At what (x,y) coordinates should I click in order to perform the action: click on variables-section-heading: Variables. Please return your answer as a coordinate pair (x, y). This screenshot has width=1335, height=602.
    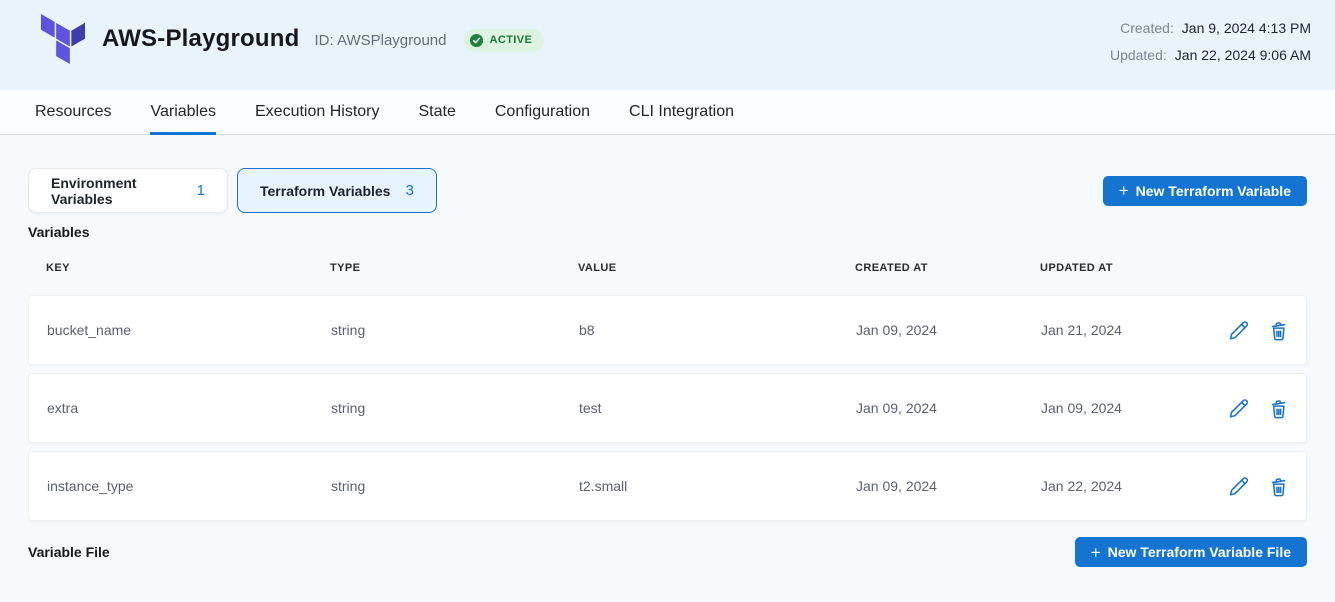
    Looking at the image, I should click on (59, 232).